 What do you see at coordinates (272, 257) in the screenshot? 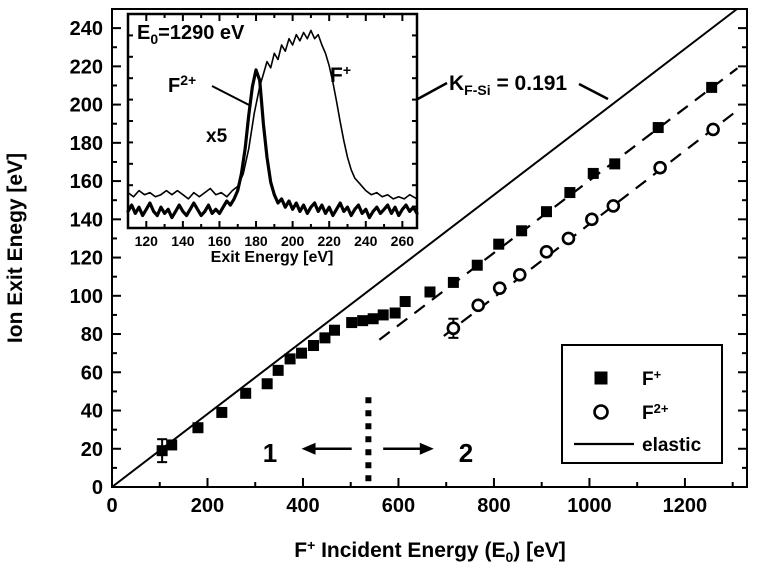
I see `inset-x-axis-title: Exit Energy [eV]` at bounding box center [272, 257].